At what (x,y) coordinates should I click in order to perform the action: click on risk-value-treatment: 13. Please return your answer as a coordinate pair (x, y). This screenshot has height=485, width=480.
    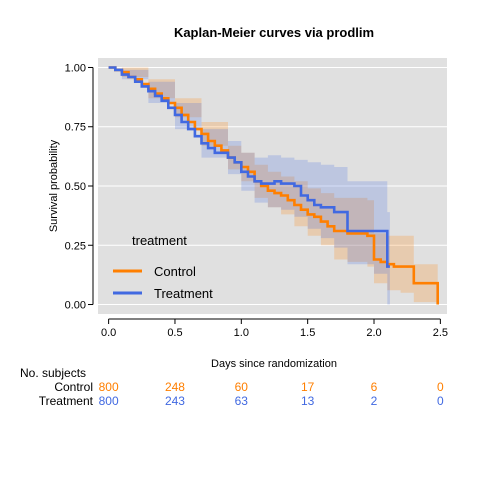
    Looking at the image, I should click on (308, 401).